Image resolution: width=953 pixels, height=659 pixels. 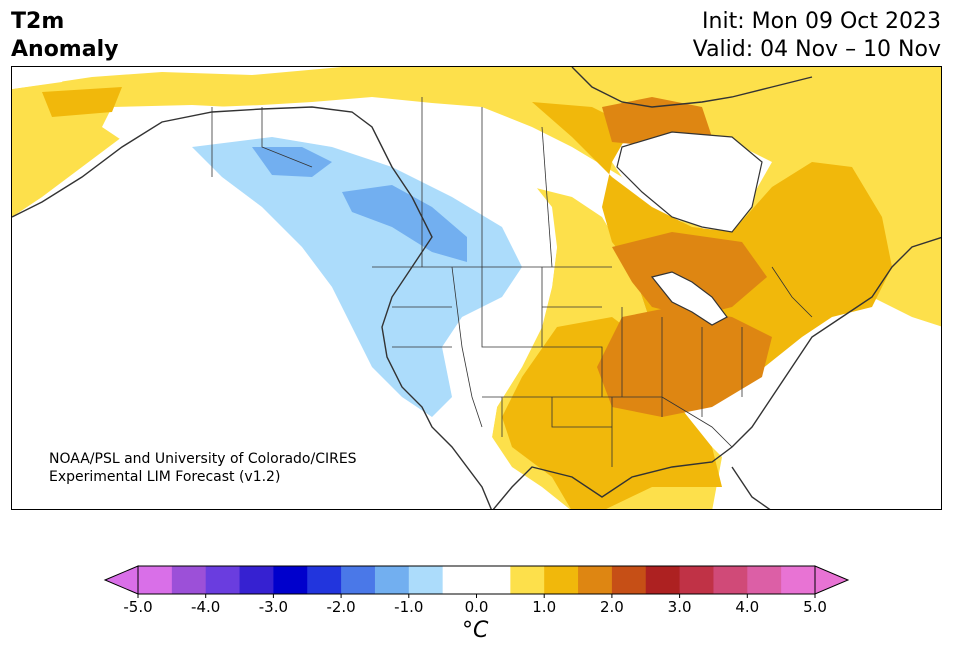 What do you see at coordinates (816, 49) in the screenshot?
I see `valid-range: Valid: 04 Nov – 10 Nov` at bounding box center [816, 49].